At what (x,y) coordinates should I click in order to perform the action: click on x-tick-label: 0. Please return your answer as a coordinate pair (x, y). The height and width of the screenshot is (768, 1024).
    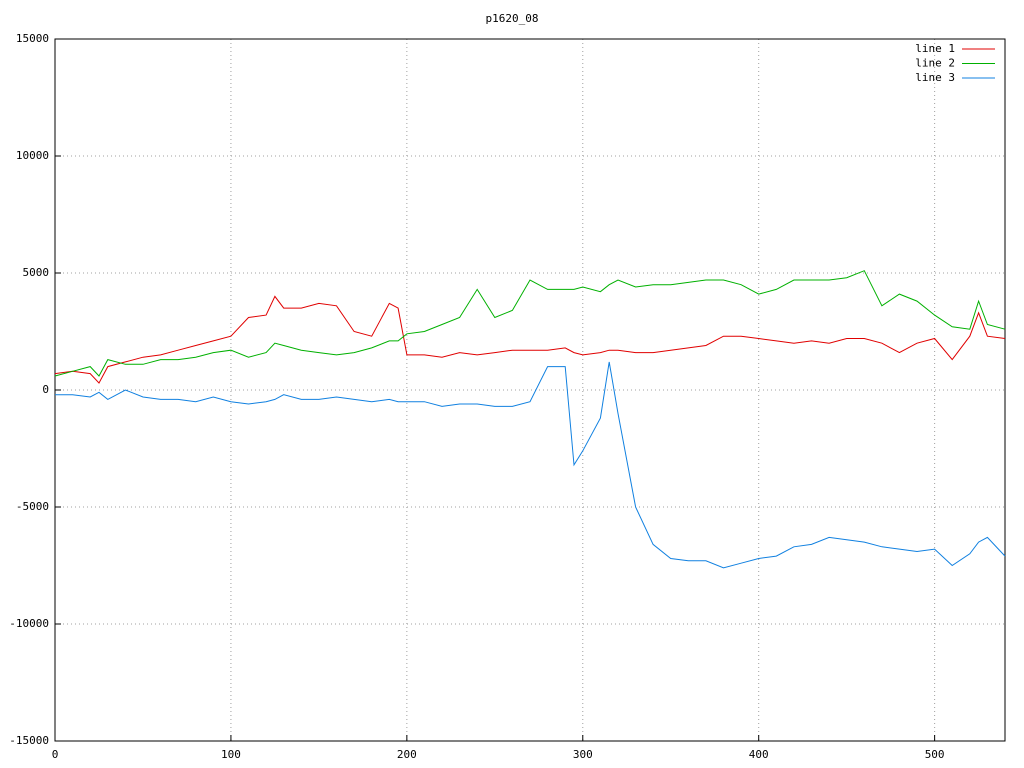
    Looking at the image, I should click on (55, 754).